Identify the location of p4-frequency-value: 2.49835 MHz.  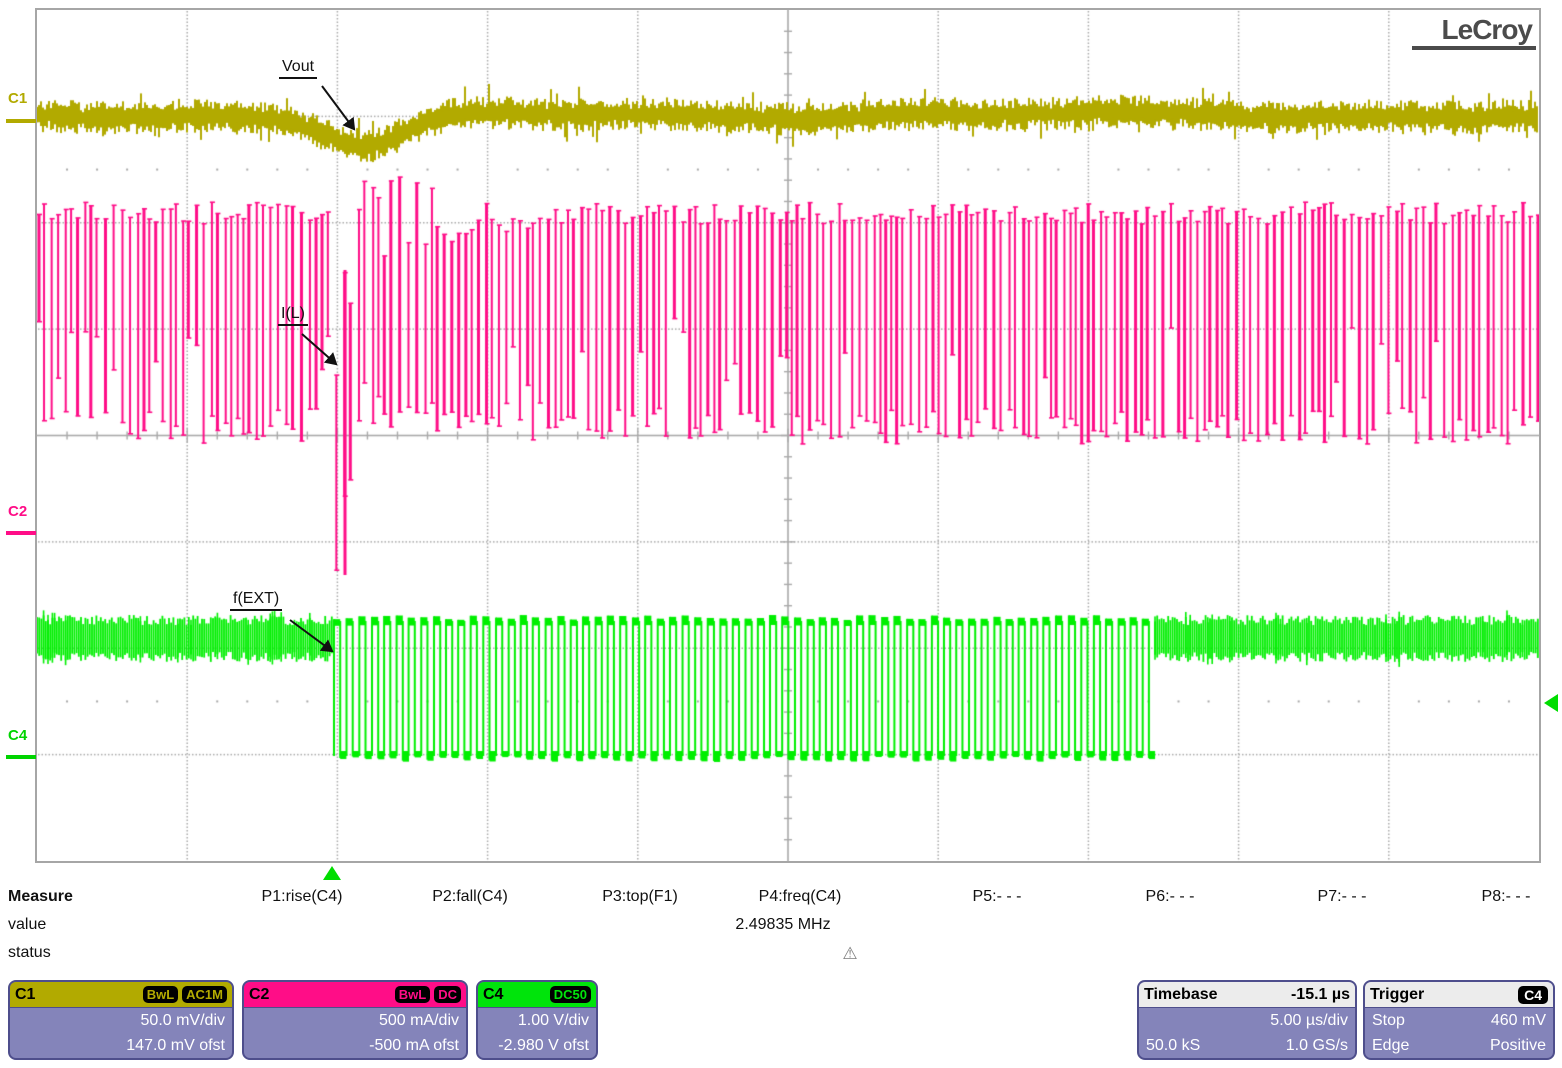
(783, 924).